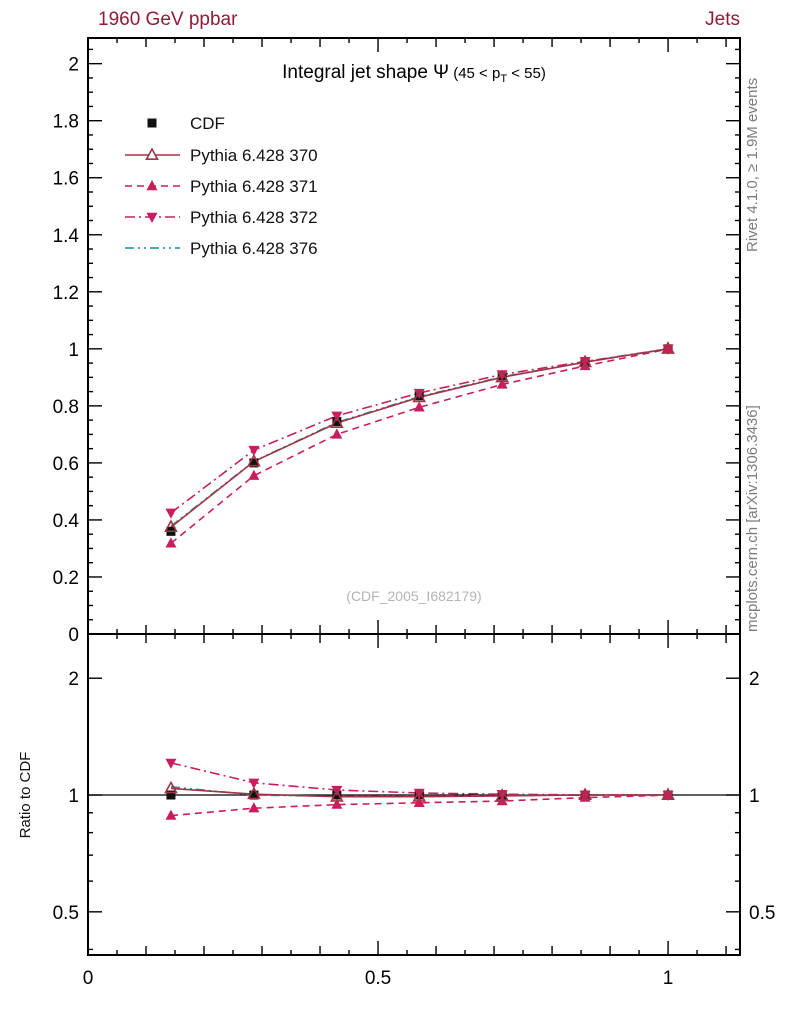  Describe the element at coordinates (754, 796) in the screenshot. I see `ratio-ytick-label-right: 1` at that location.